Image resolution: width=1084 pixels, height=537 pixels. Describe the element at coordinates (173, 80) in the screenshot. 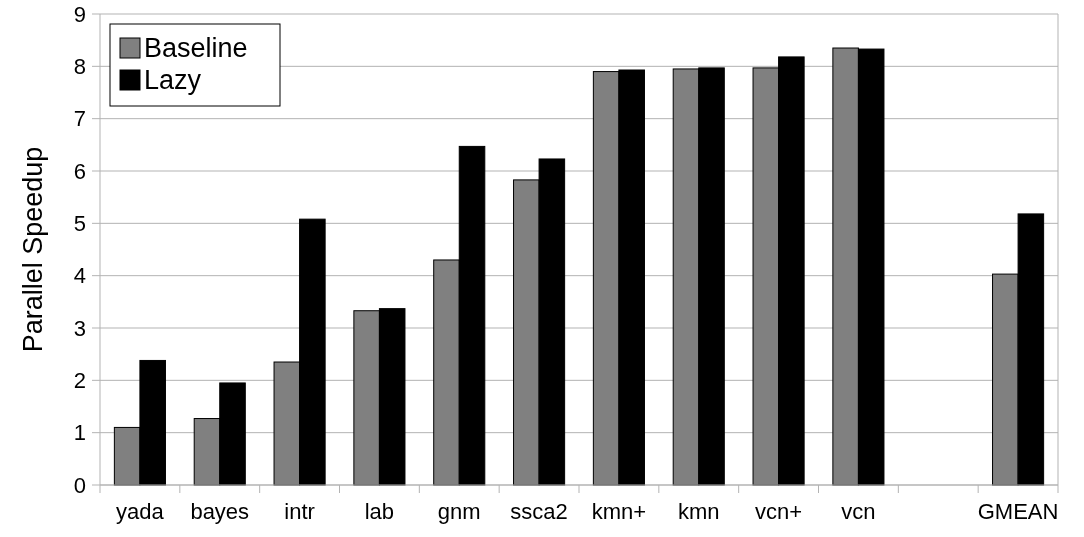

I see `legend-label: Lazy` at that location.